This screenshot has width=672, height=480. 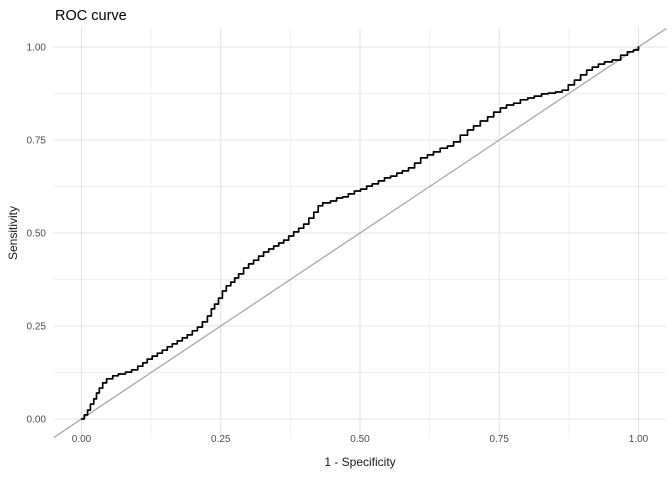 What do you see at coordinates (37, 141) in the screenshot?
I see `y-tick-label: 0.75` at bounding box center [37, 141].